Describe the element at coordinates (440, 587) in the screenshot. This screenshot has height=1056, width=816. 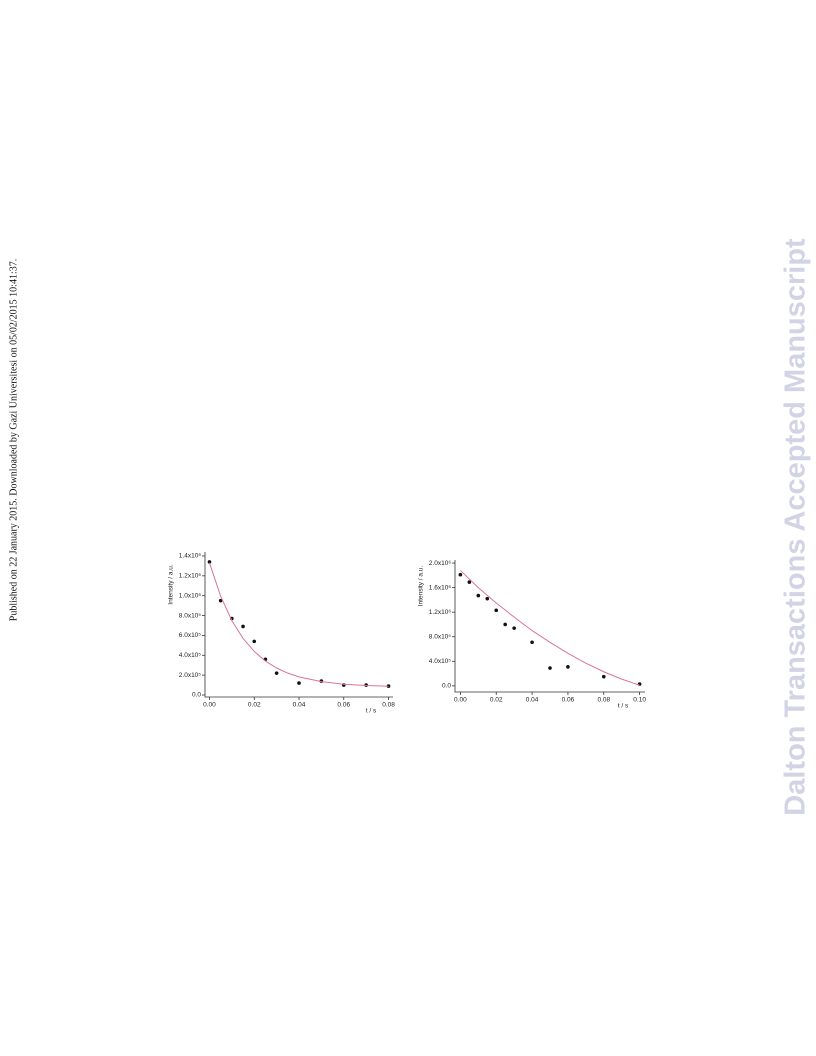
I see `y-tick-label: 1.6x10⁶` at that location.